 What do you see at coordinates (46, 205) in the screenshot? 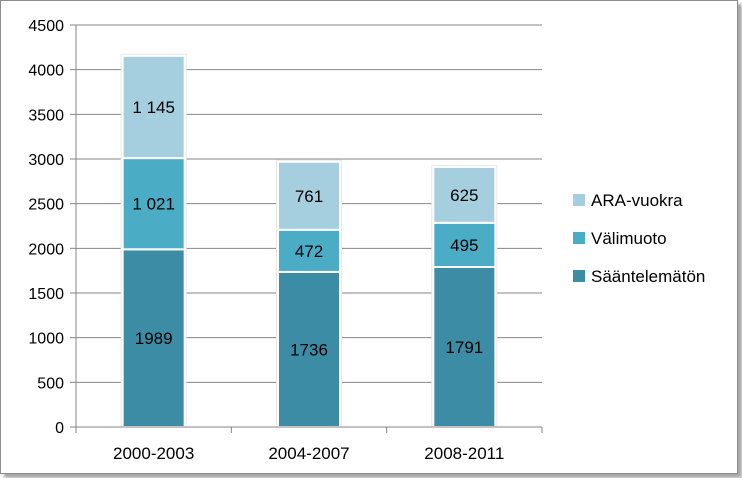
I see `y-tick-label: 2500` at bounding box center [46, 205].